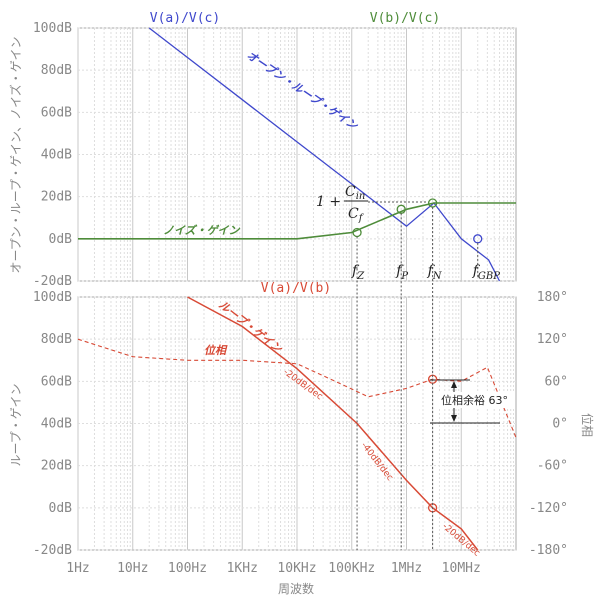 Image resolution: width=599 pixels, height=600 pixels. I want to click on phase-margin-annotation: 位相余裕 63°, so click(472, 401).